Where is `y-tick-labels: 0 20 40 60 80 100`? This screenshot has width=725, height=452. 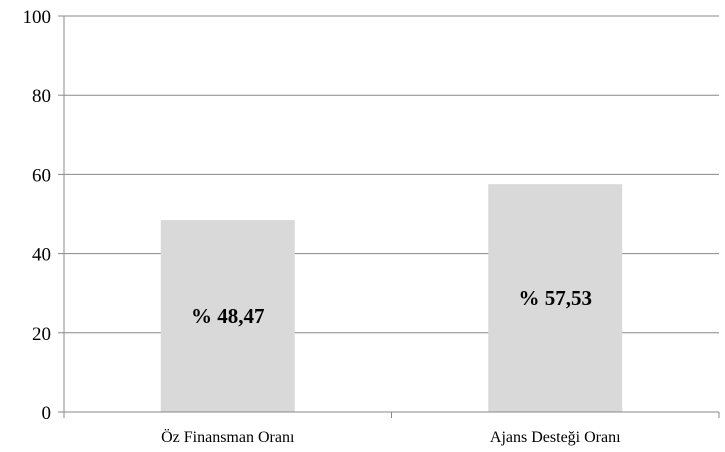
y-tick-labels: 0 20 40 60 80 100 is located at coordinates (37, 215).